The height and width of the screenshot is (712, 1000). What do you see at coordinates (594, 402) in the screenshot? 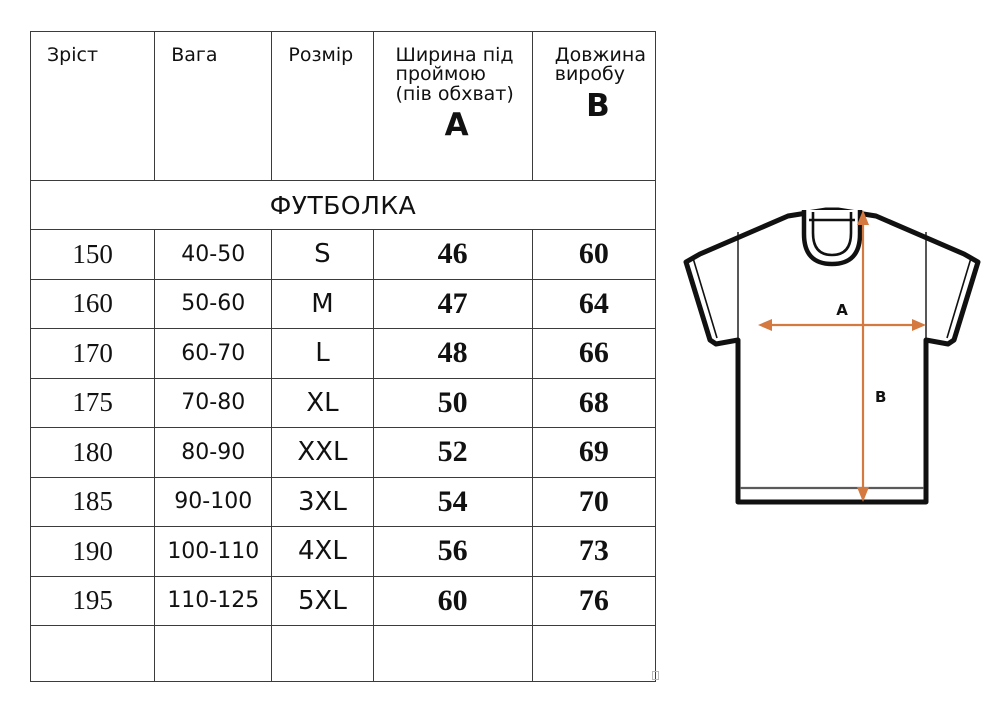
I see `cell-length-b: 68` at bounding box center [594, 402].